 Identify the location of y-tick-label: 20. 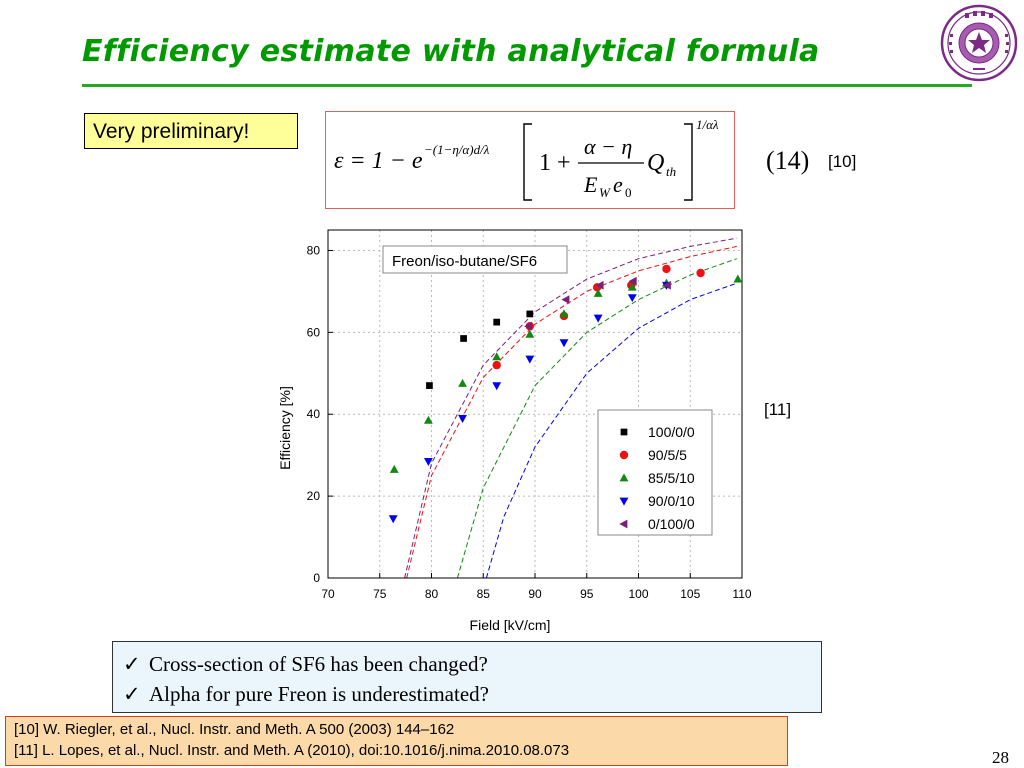
(314, 496).